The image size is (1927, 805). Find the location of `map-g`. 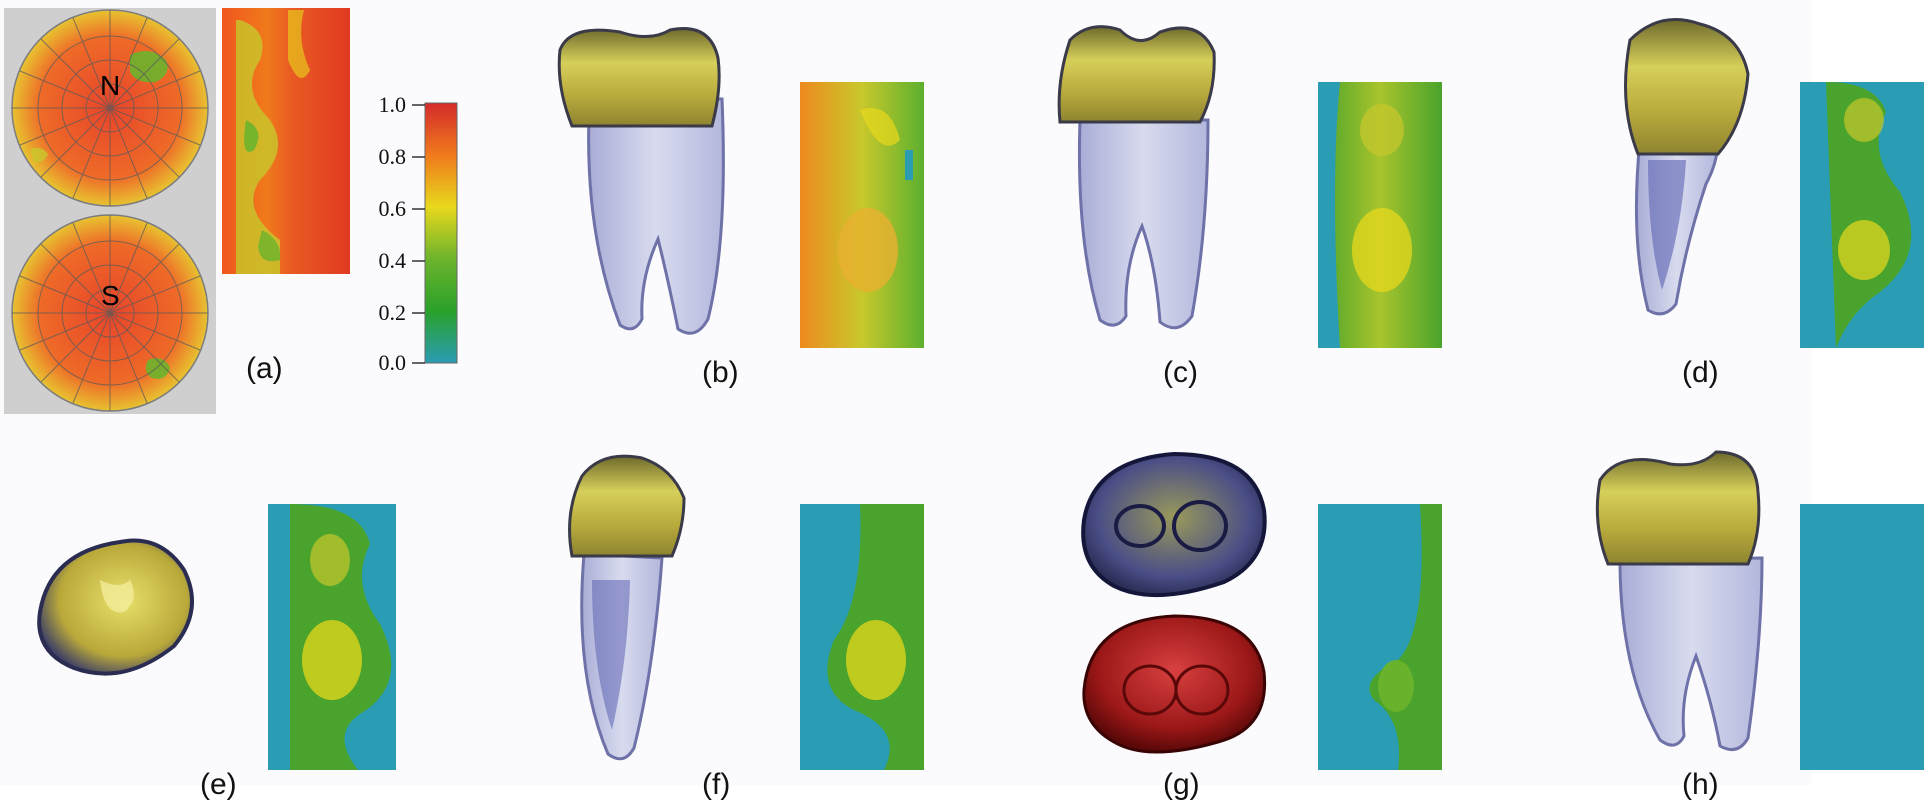

map-g is located at coordinates (1380, 637).